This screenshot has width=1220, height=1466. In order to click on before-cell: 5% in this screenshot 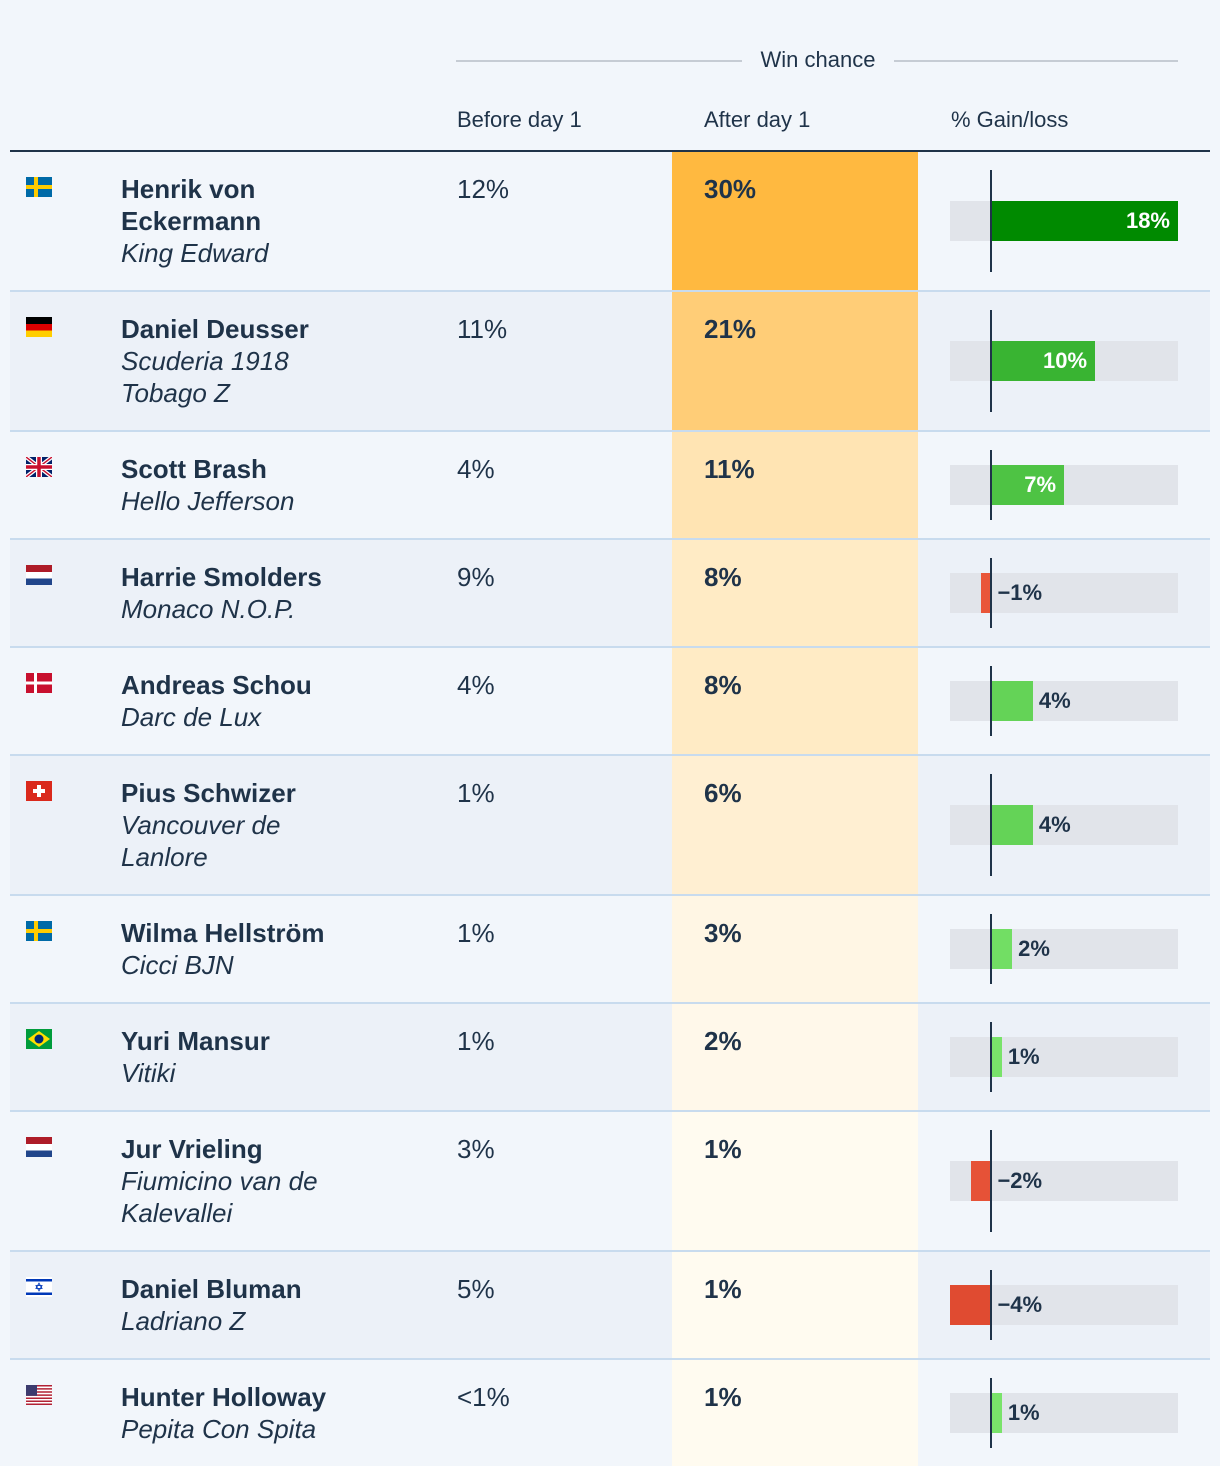, I will do `click(476, 1289)`.